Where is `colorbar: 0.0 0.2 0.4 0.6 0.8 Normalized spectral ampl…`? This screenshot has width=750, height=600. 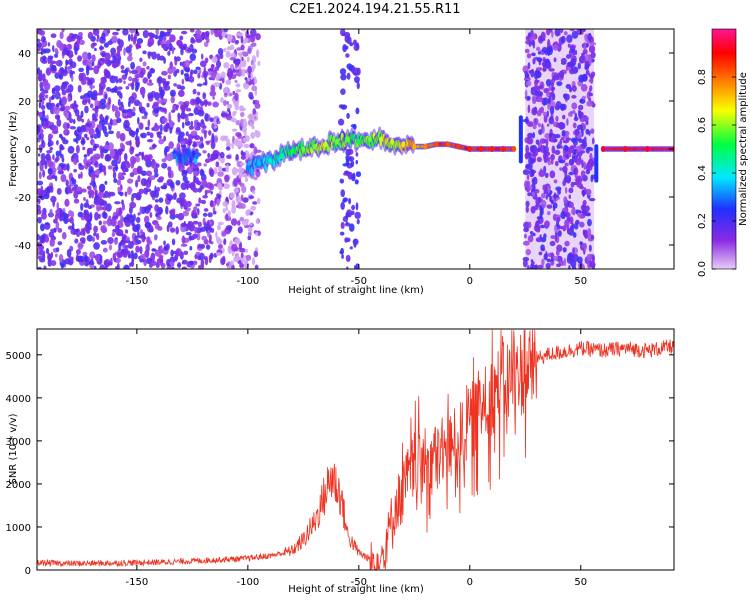
colorbar: 0.0 0.2 0.4 0.6 0.8 Normalized spectral ampl… is located at coordinates (723, 152).